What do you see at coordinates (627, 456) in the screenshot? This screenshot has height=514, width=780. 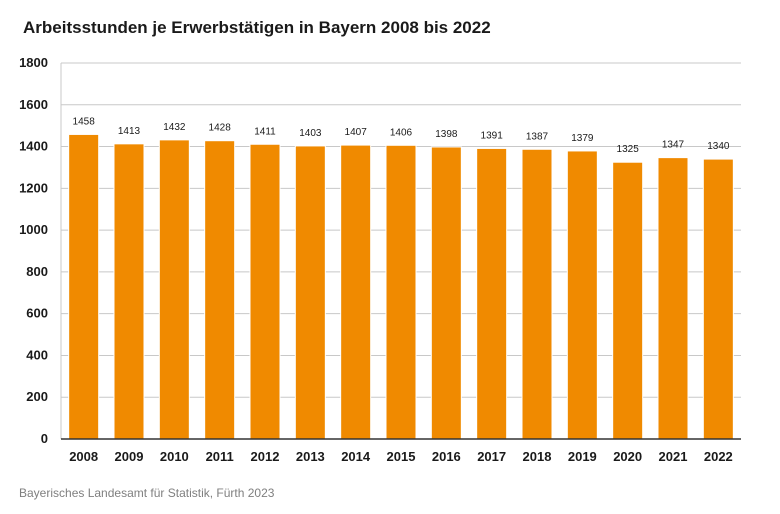 I see `x-tick-label-2020: 2020` at bounding box center [627, 456].